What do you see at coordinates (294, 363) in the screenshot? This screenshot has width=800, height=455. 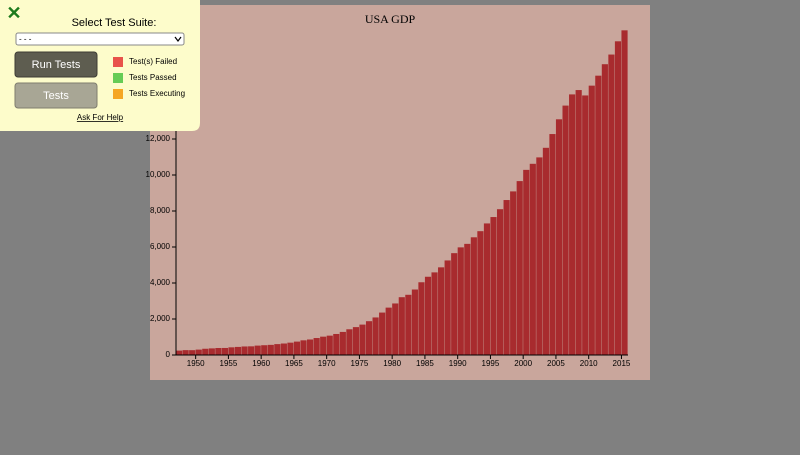 I see `x-tick-label: 1965` at bounding box center [294, 363].